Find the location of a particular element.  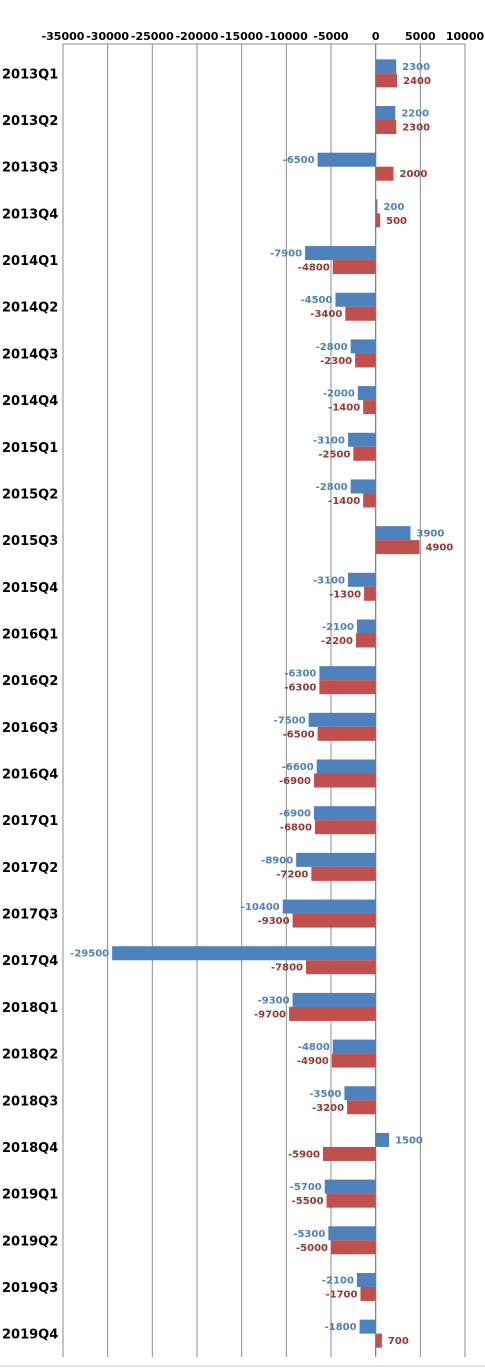

data-label: -5700 is located at coordinates (306, 1187).